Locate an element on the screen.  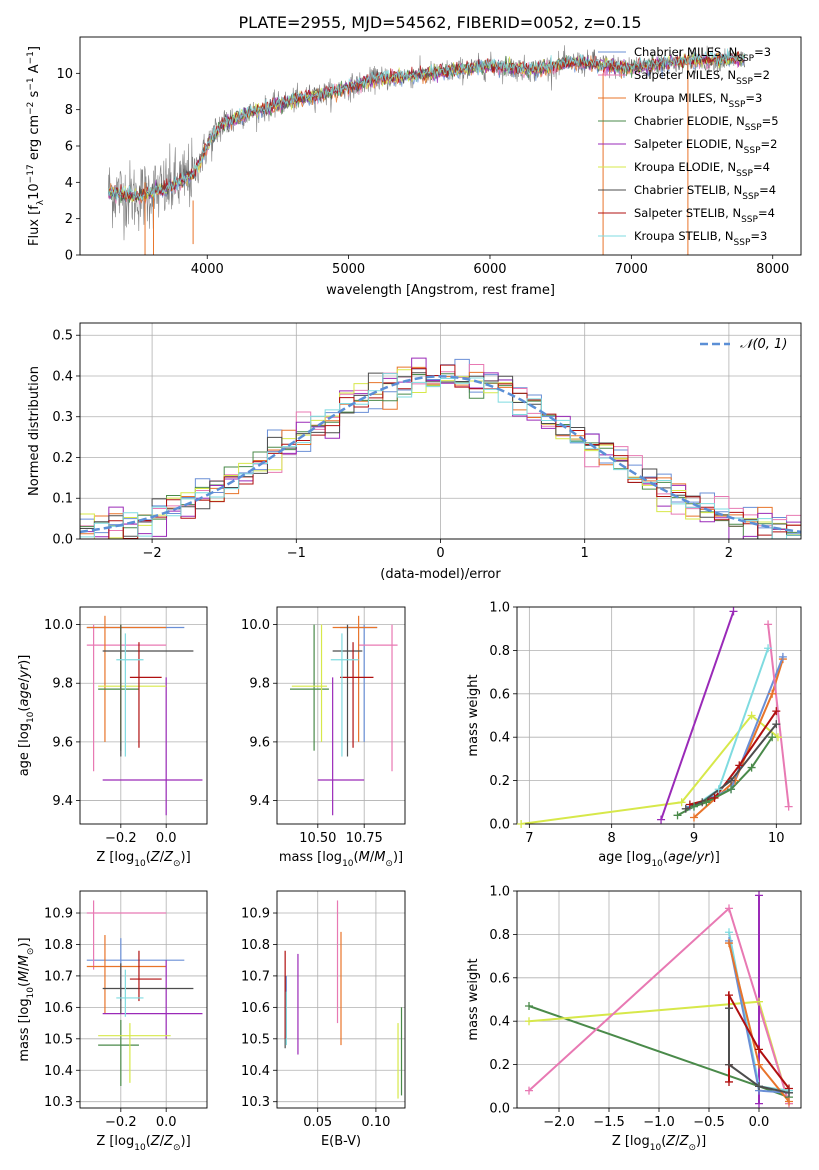
age-vs-z-ylabel-part: / is located at coordinates (24, 679).